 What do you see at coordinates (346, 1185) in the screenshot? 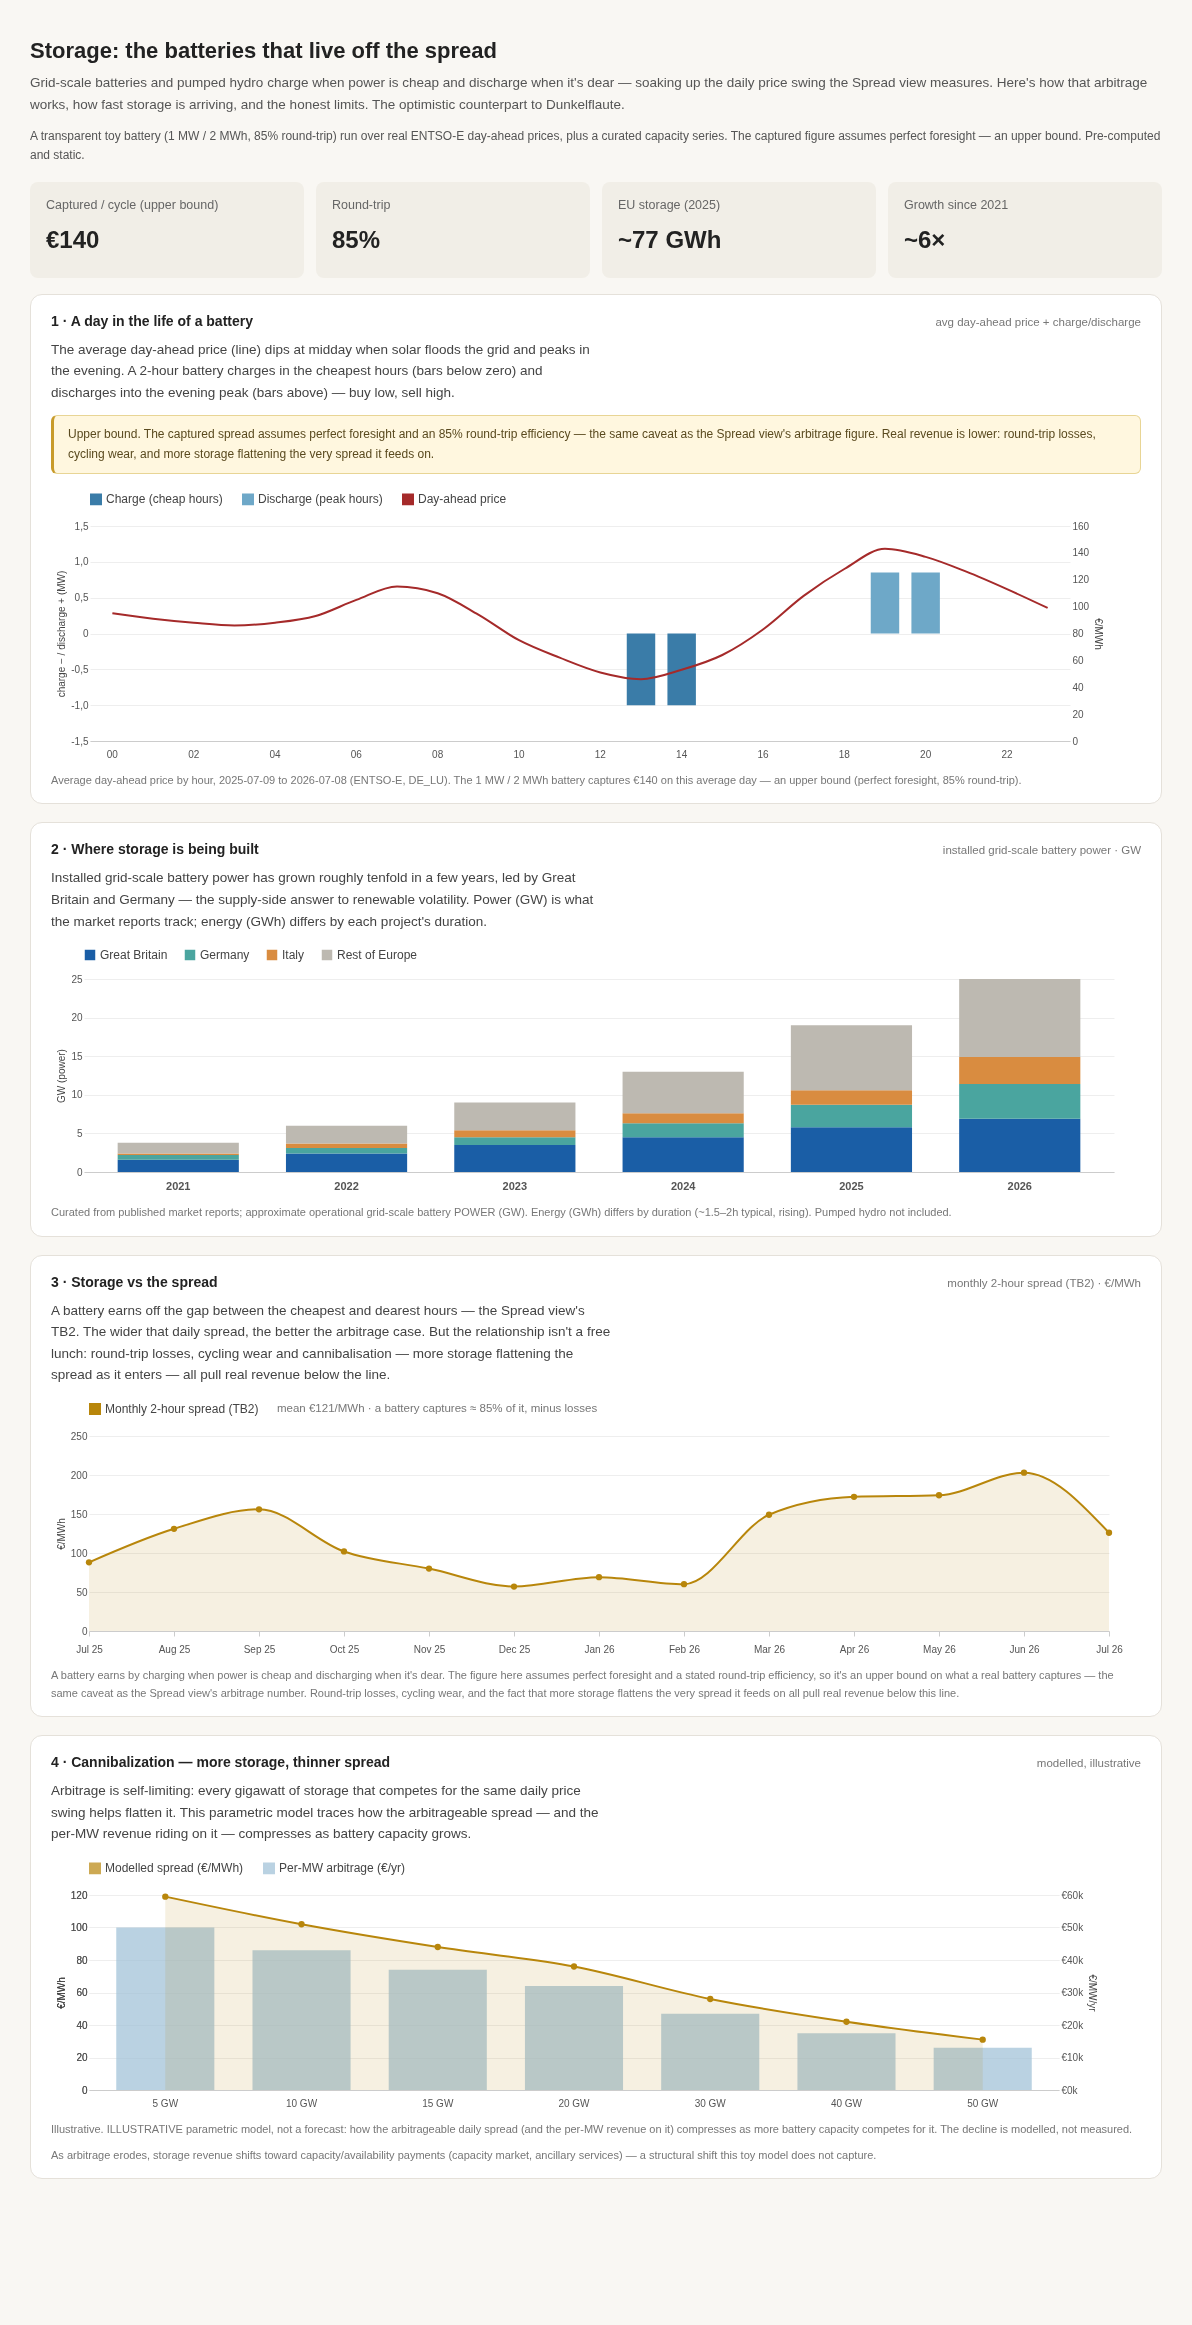
I see `x-tick-label: 2022` at bounding box center [346, 1185].